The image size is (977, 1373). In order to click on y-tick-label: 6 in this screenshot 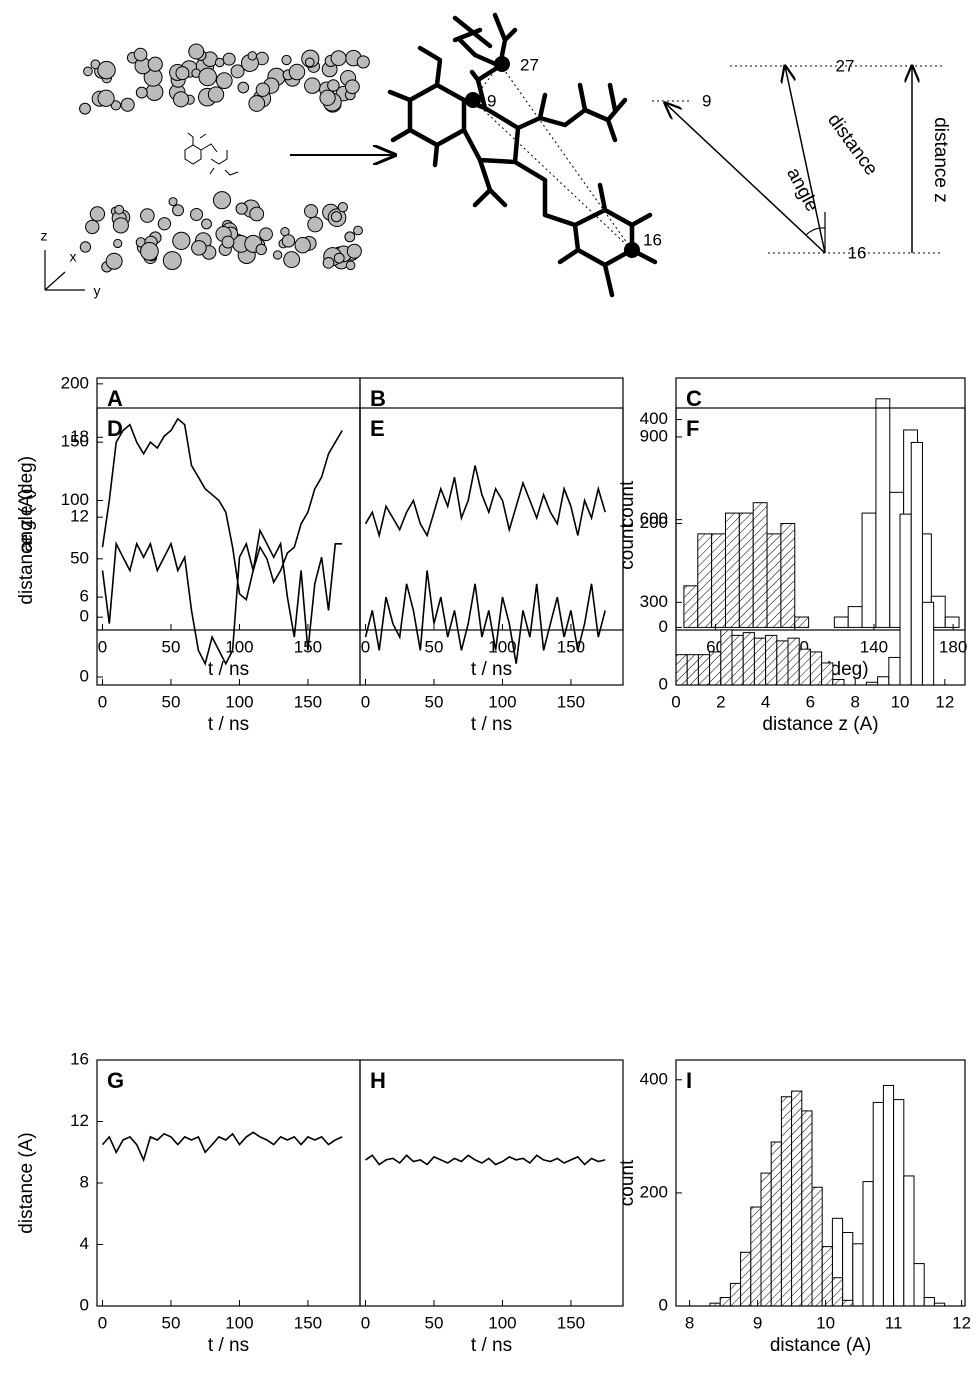, I will do `click(84, 596)`.